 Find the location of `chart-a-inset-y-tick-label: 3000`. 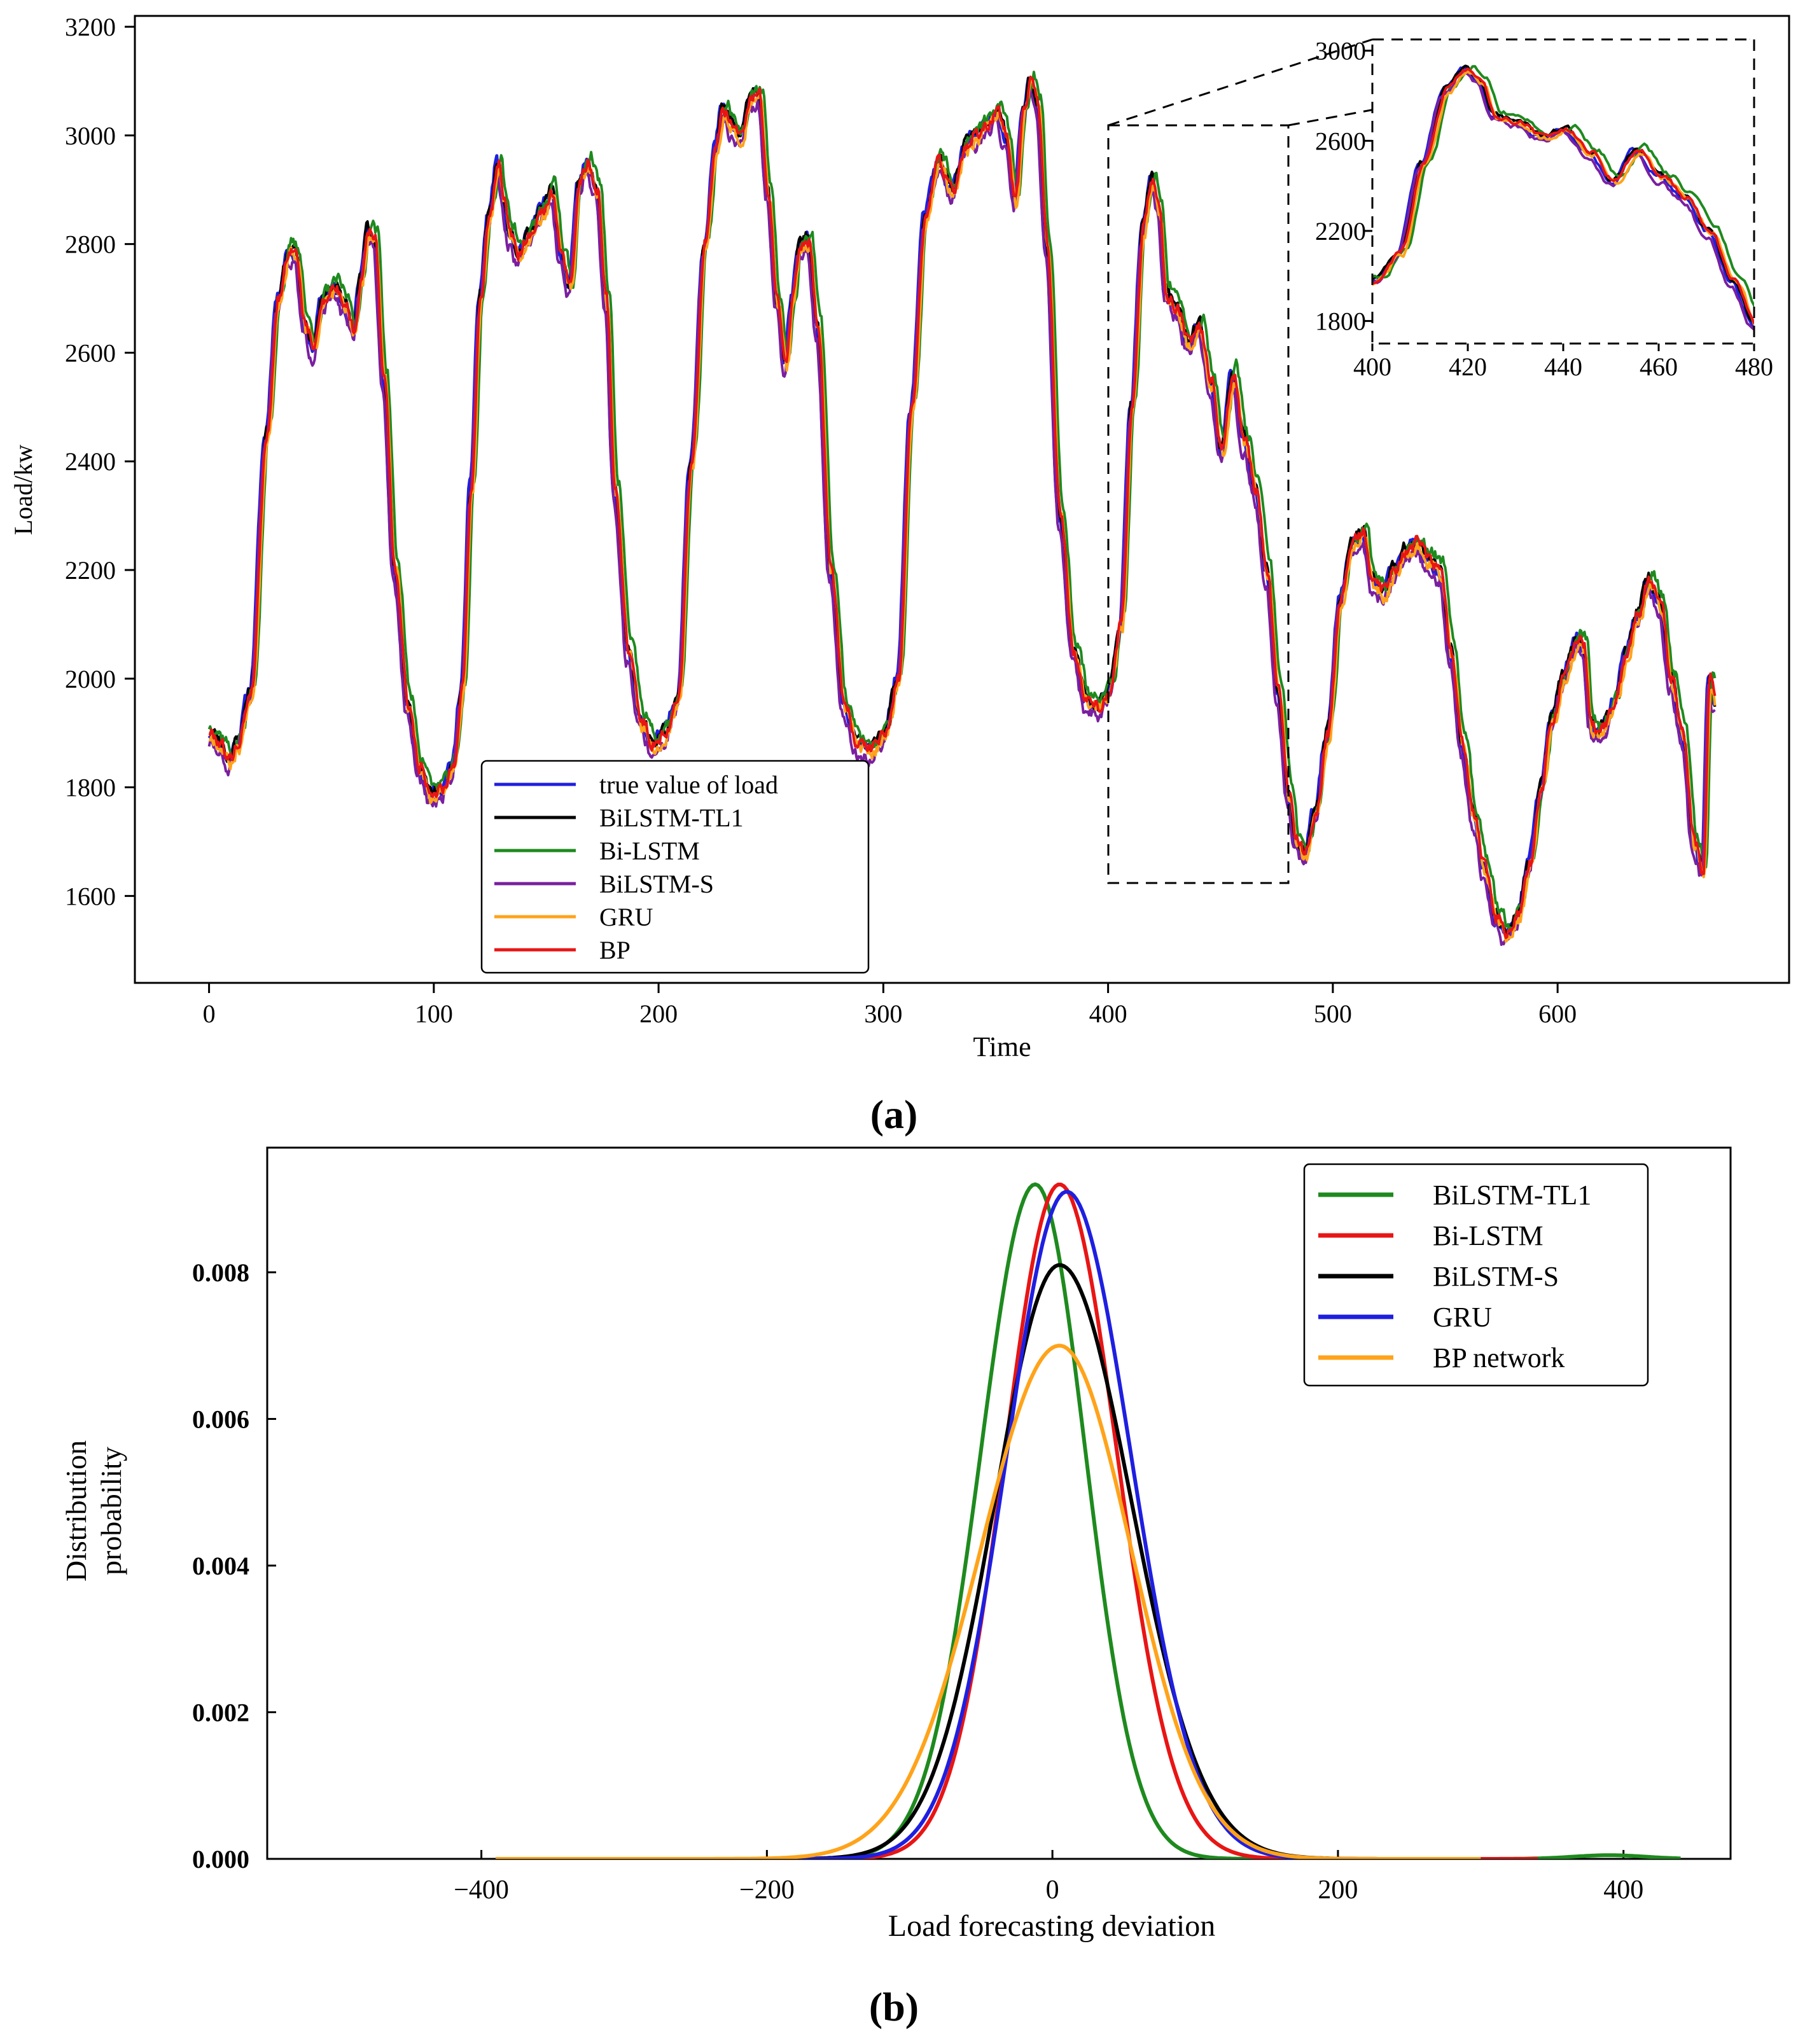

chart-a-inset-y-tick-label: 3000 is located at coordinates (1340, 51).